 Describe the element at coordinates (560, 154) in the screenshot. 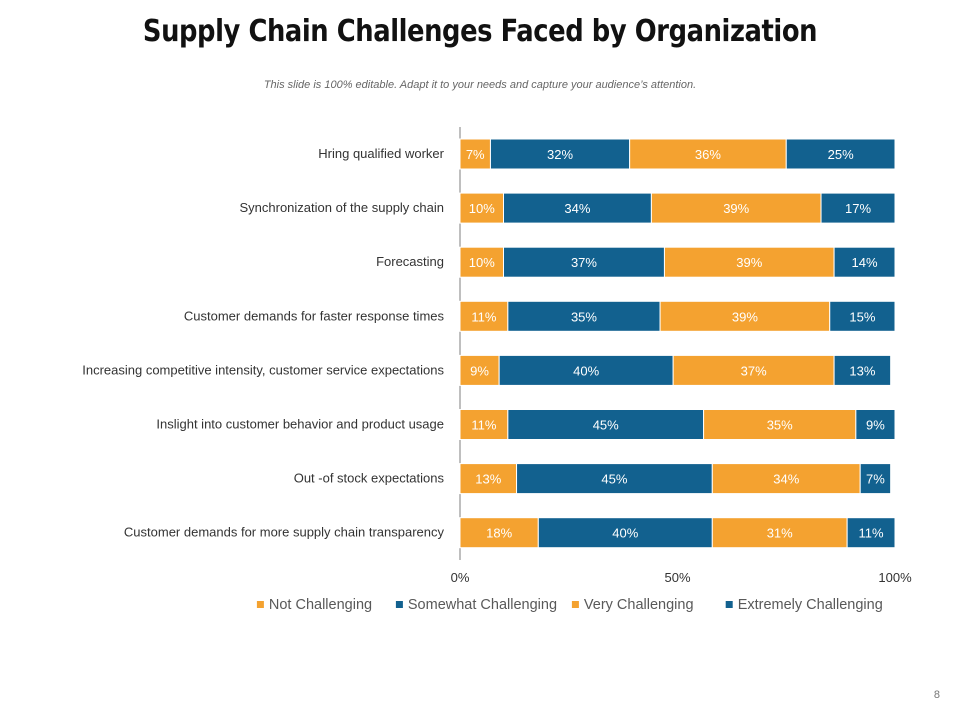

I see `data-label: 32%` at that location.